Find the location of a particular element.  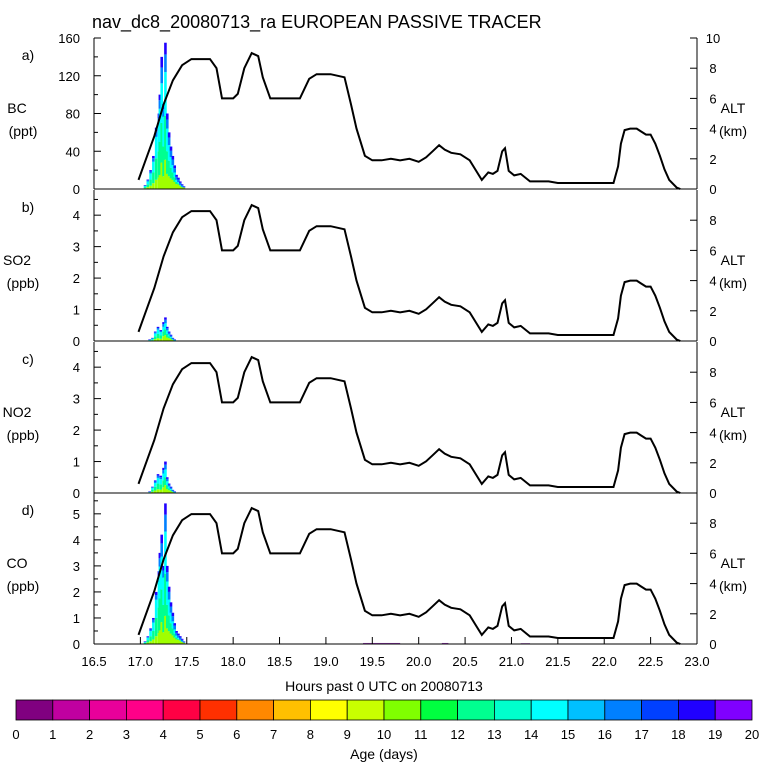

alt-label-bc: ALT is located at coordinates (733, 108).